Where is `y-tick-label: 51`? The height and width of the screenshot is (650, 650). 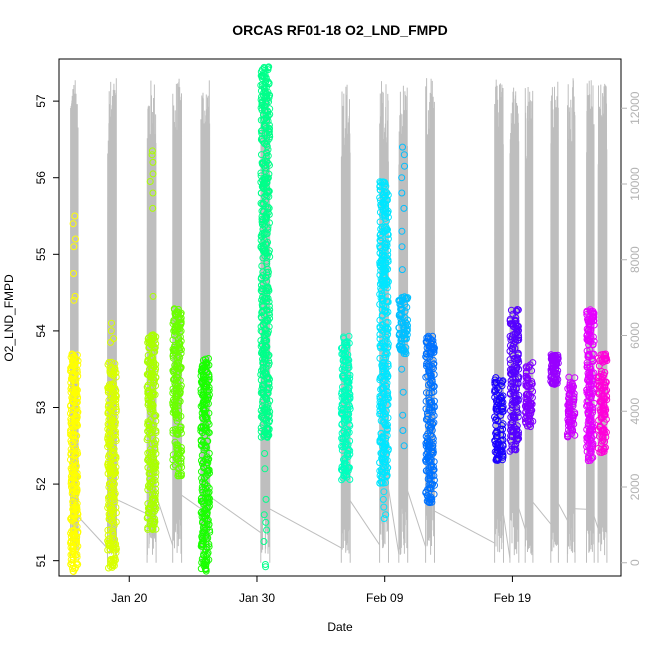 y-tick-label: 51 is located at coordinates (41, 561).